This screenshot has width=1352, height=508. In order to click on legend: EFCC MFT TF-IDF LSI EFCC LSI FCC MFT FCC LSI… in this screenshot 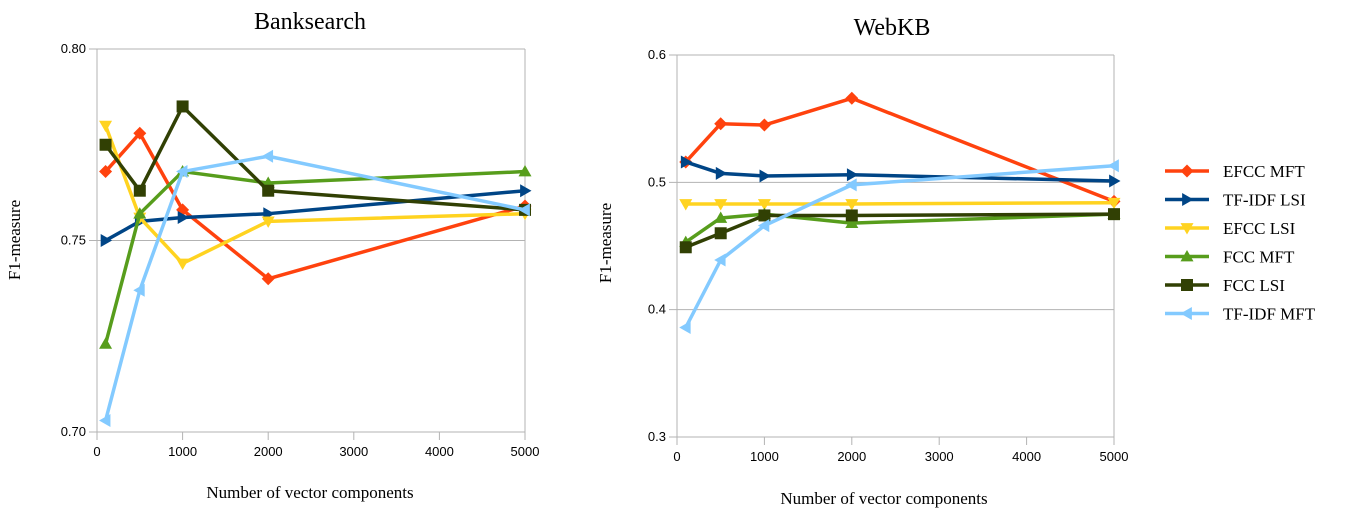, I will do `click(1240, 243)`.